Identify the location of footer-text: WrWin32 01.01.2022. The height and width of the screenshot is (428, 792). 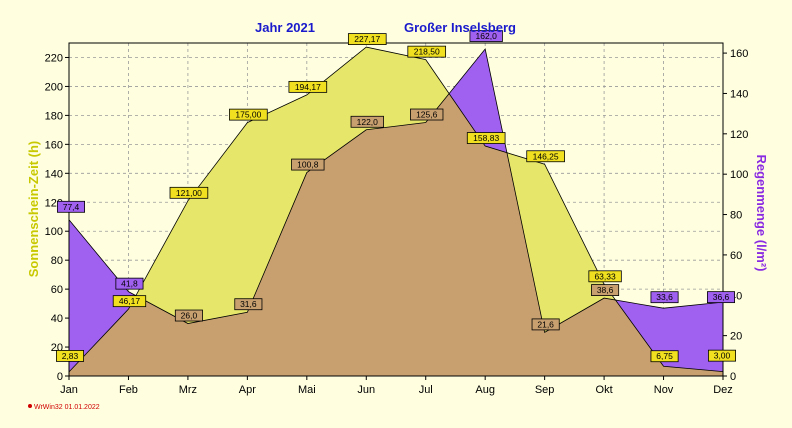
(67, 407).